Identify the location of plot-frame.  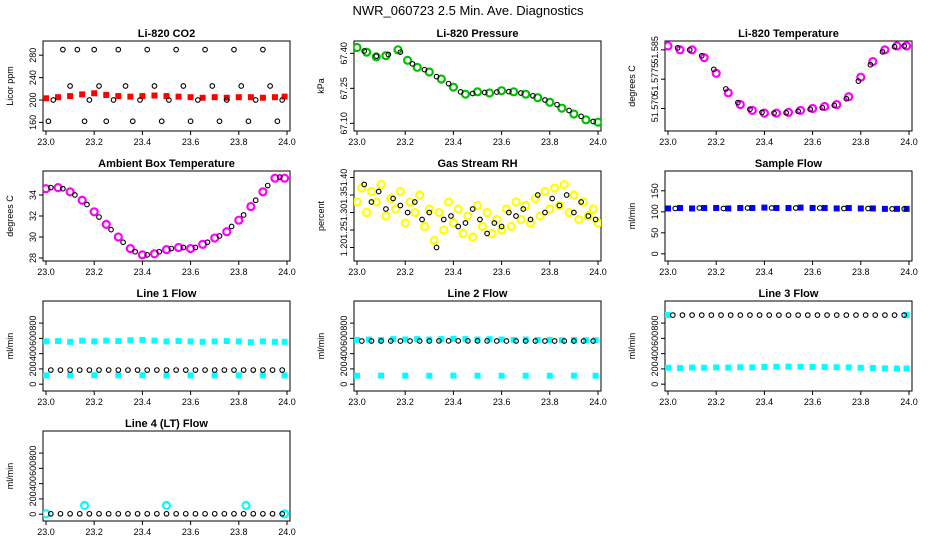
(788, 346).